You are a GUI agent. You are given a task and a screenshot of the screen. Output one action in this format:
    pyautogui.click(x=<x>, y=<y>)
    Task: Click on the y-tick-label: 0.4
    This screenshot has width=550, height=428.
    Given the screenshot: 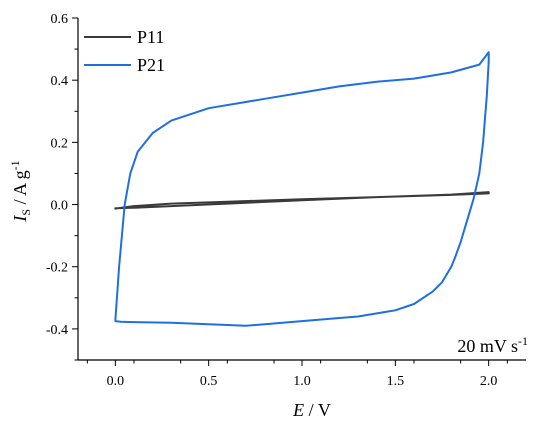 What is the action you would take?
    pyautogui.click(x=60, y=81)
    